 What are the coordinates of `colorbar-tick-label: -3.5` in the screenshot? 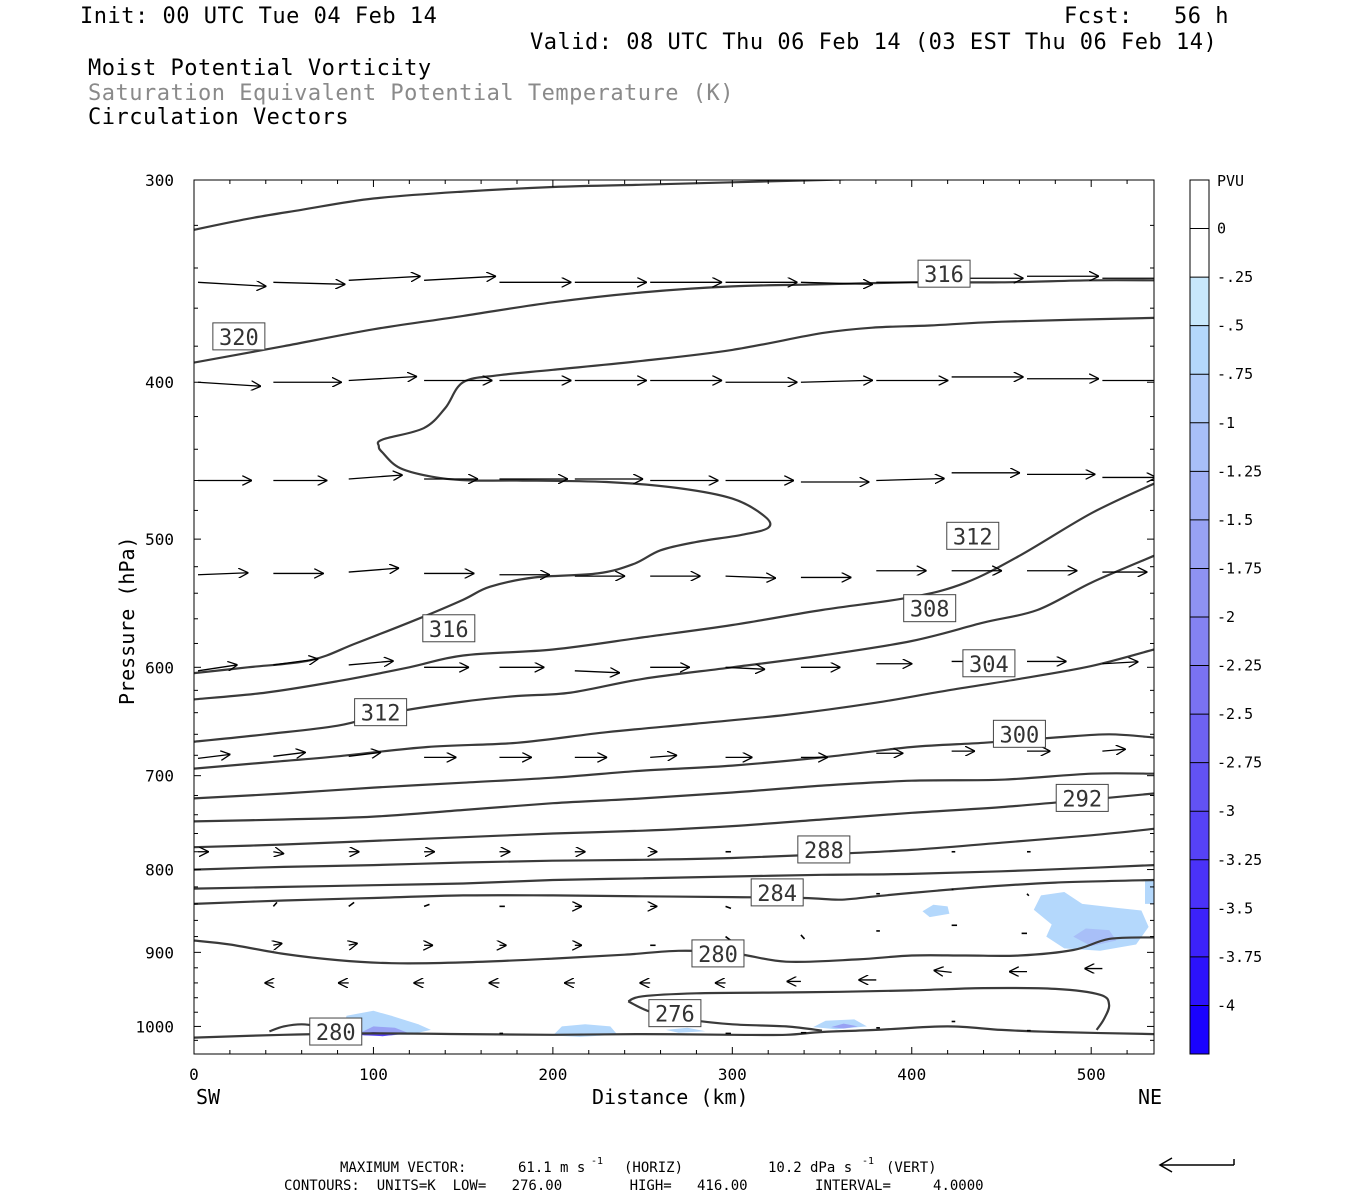 It's located at (1235, 908).